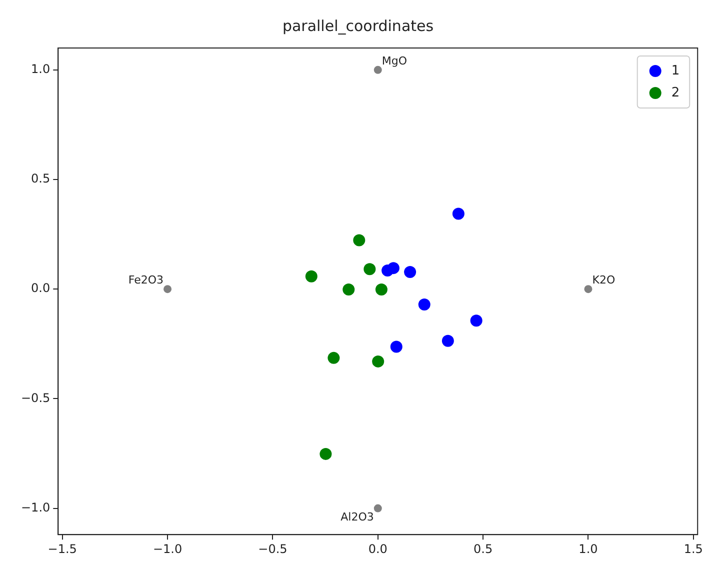 Image resolution: width=714 pixels, height=572 pixels. What do you see at coordinates (588, 549) in the screenshot?
I see `x-tick-label: 1.0` at bounding box center [588, 549].